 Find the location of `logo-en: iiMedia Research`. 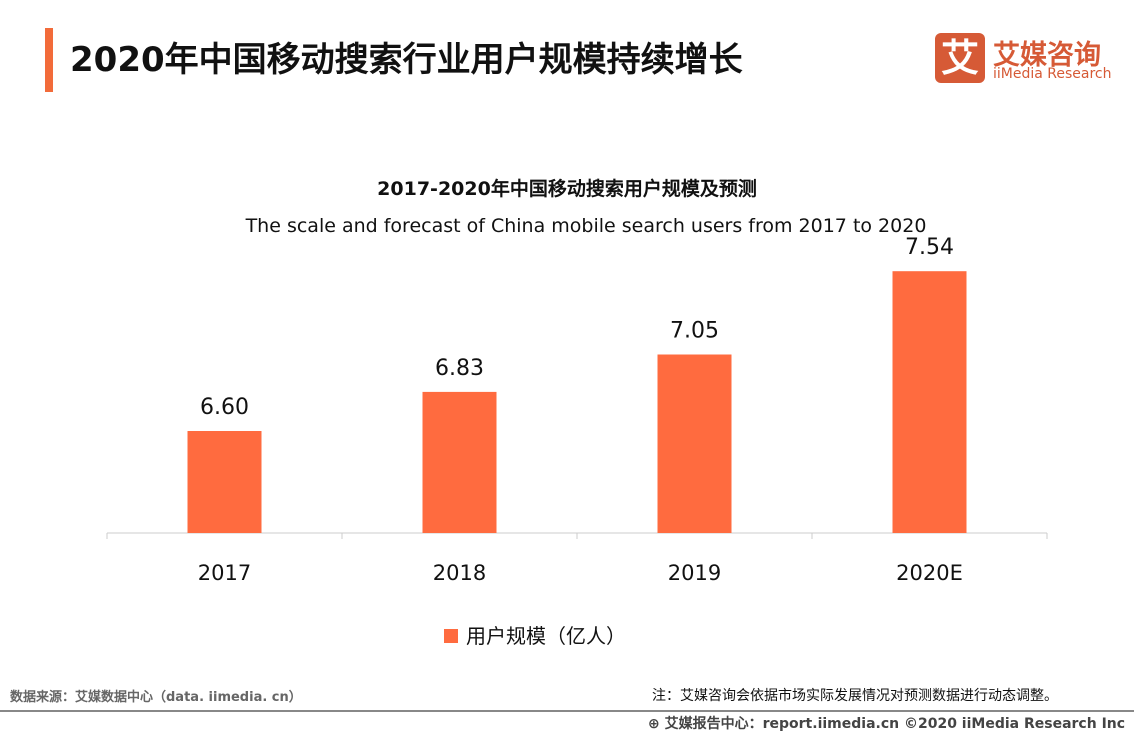

logo-en: iiMedia Research is located at coordinates (1052, 74).